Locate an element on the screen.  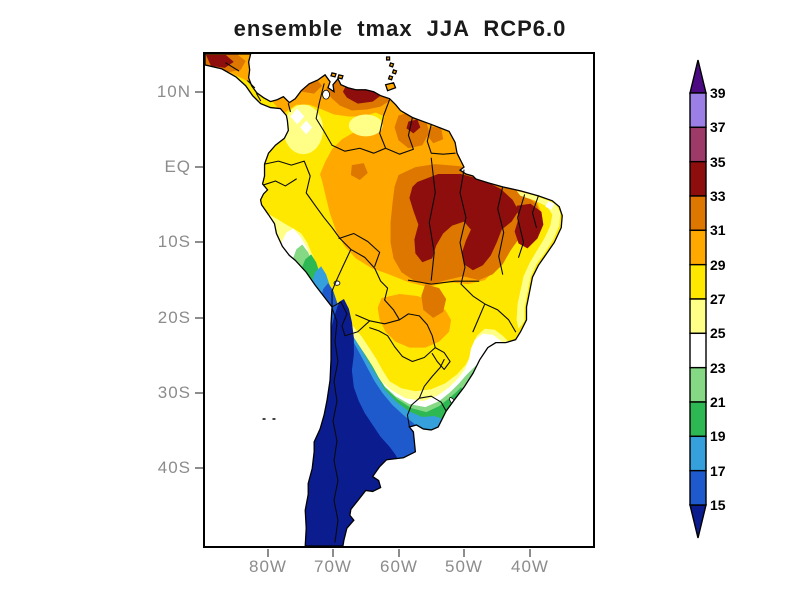
colorbar-tick-label: 21 is located at coordinates (718, 402).